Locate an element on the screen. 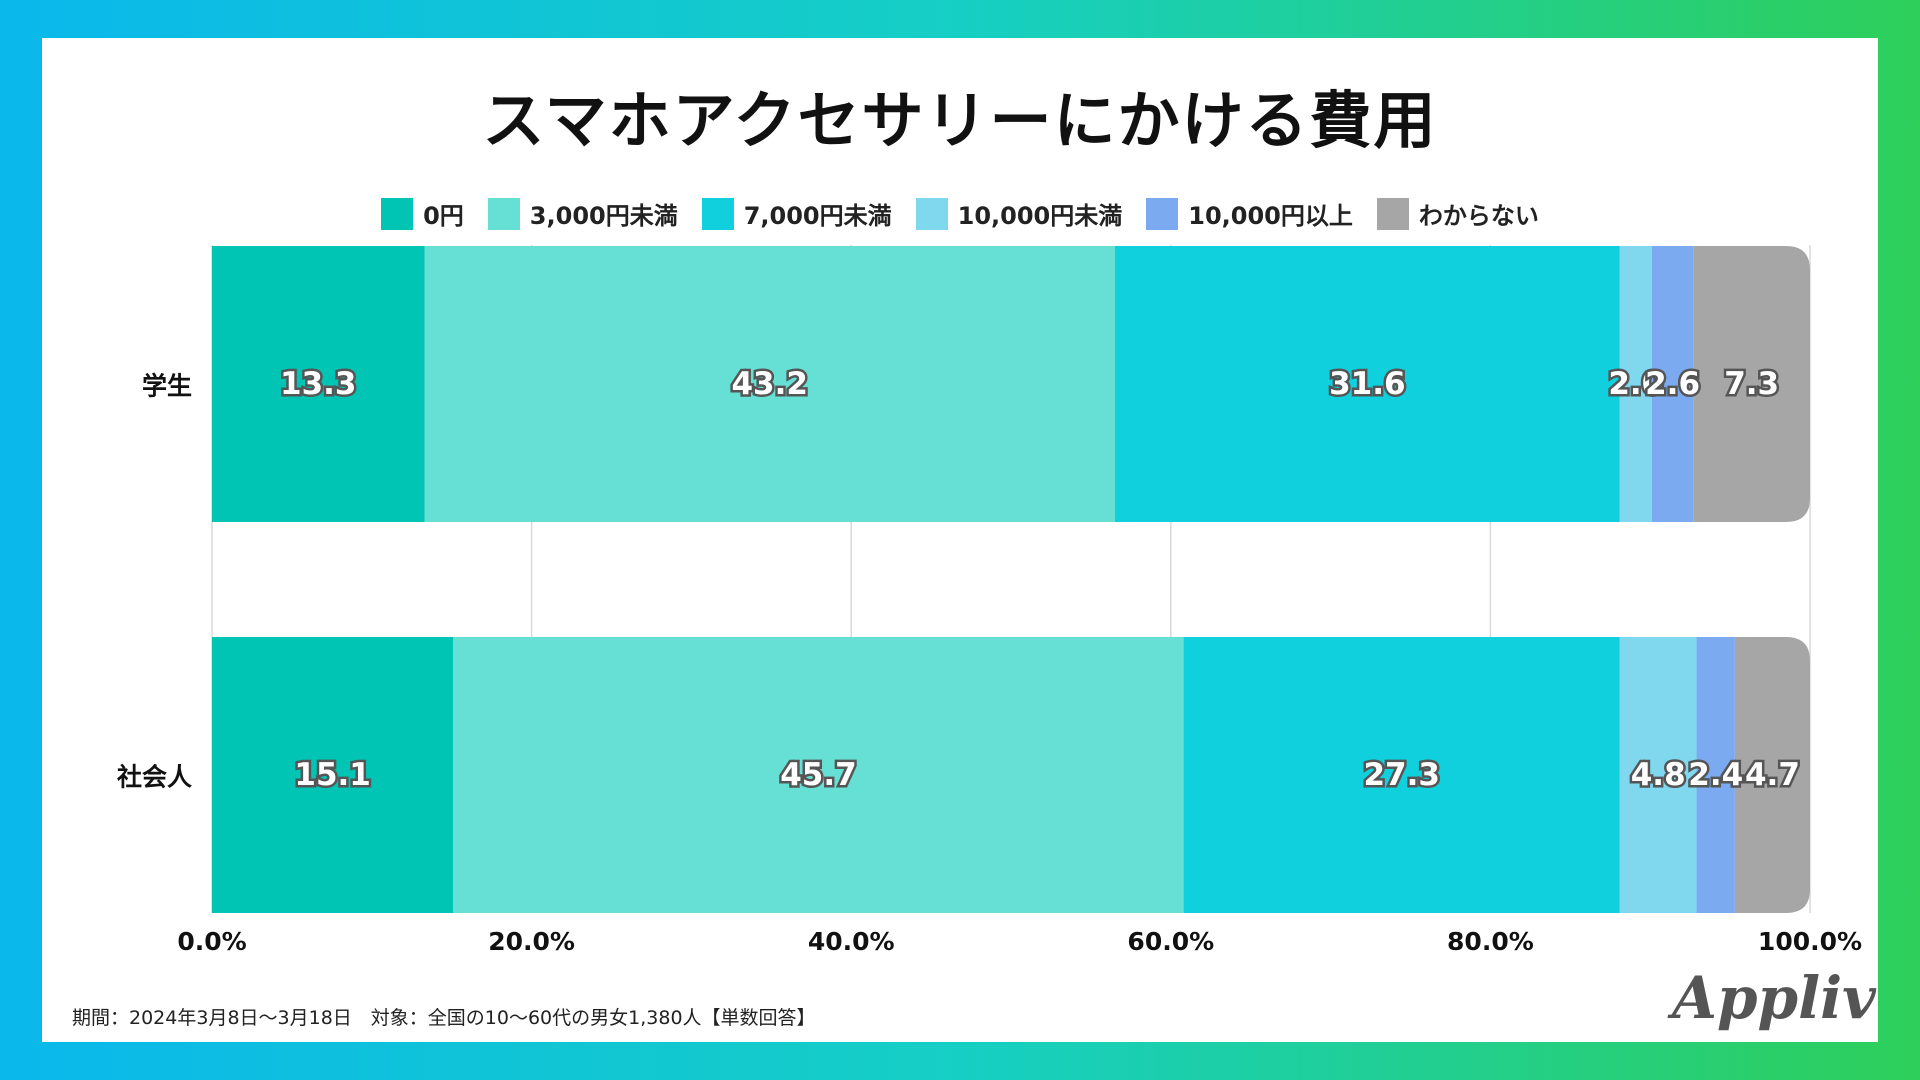 The width and height of the screenshot is (1920, 1080). legend-label-unknown: わからない is located at coordinates (1478, 216).